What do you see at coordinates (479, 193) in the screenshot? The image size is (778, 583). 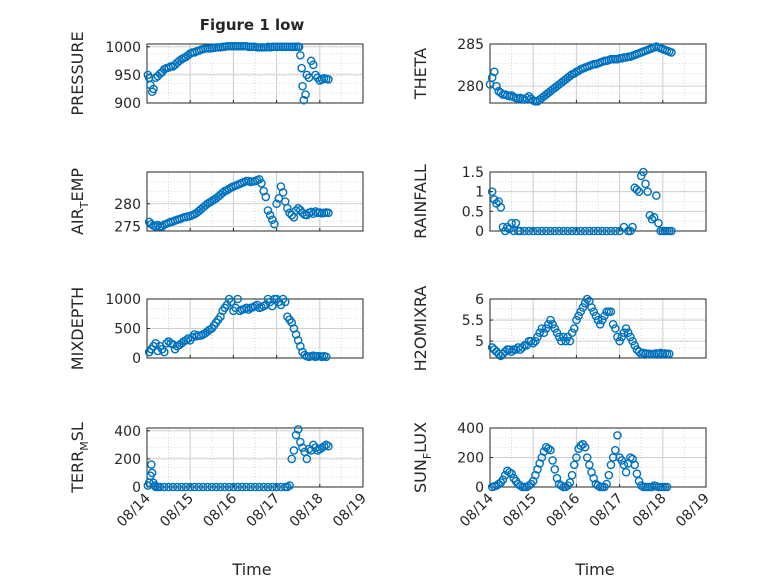 I see `y-tick-label: 1` at bounding box center [479, 193].